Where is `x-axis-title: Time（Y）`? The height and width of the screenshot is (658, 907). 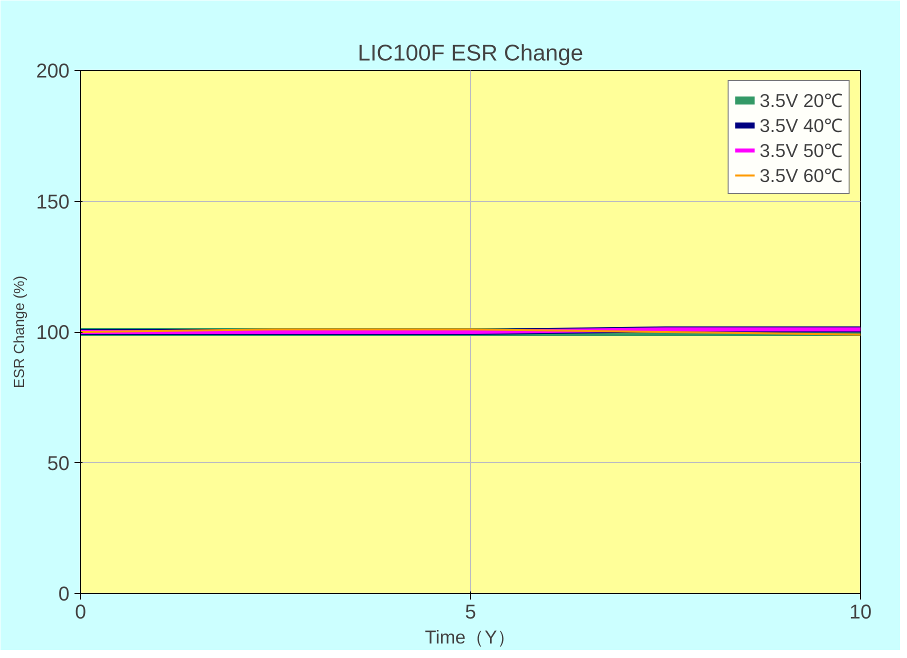 x-axis-title: Time（Y） is located at coordinates (470, 637).